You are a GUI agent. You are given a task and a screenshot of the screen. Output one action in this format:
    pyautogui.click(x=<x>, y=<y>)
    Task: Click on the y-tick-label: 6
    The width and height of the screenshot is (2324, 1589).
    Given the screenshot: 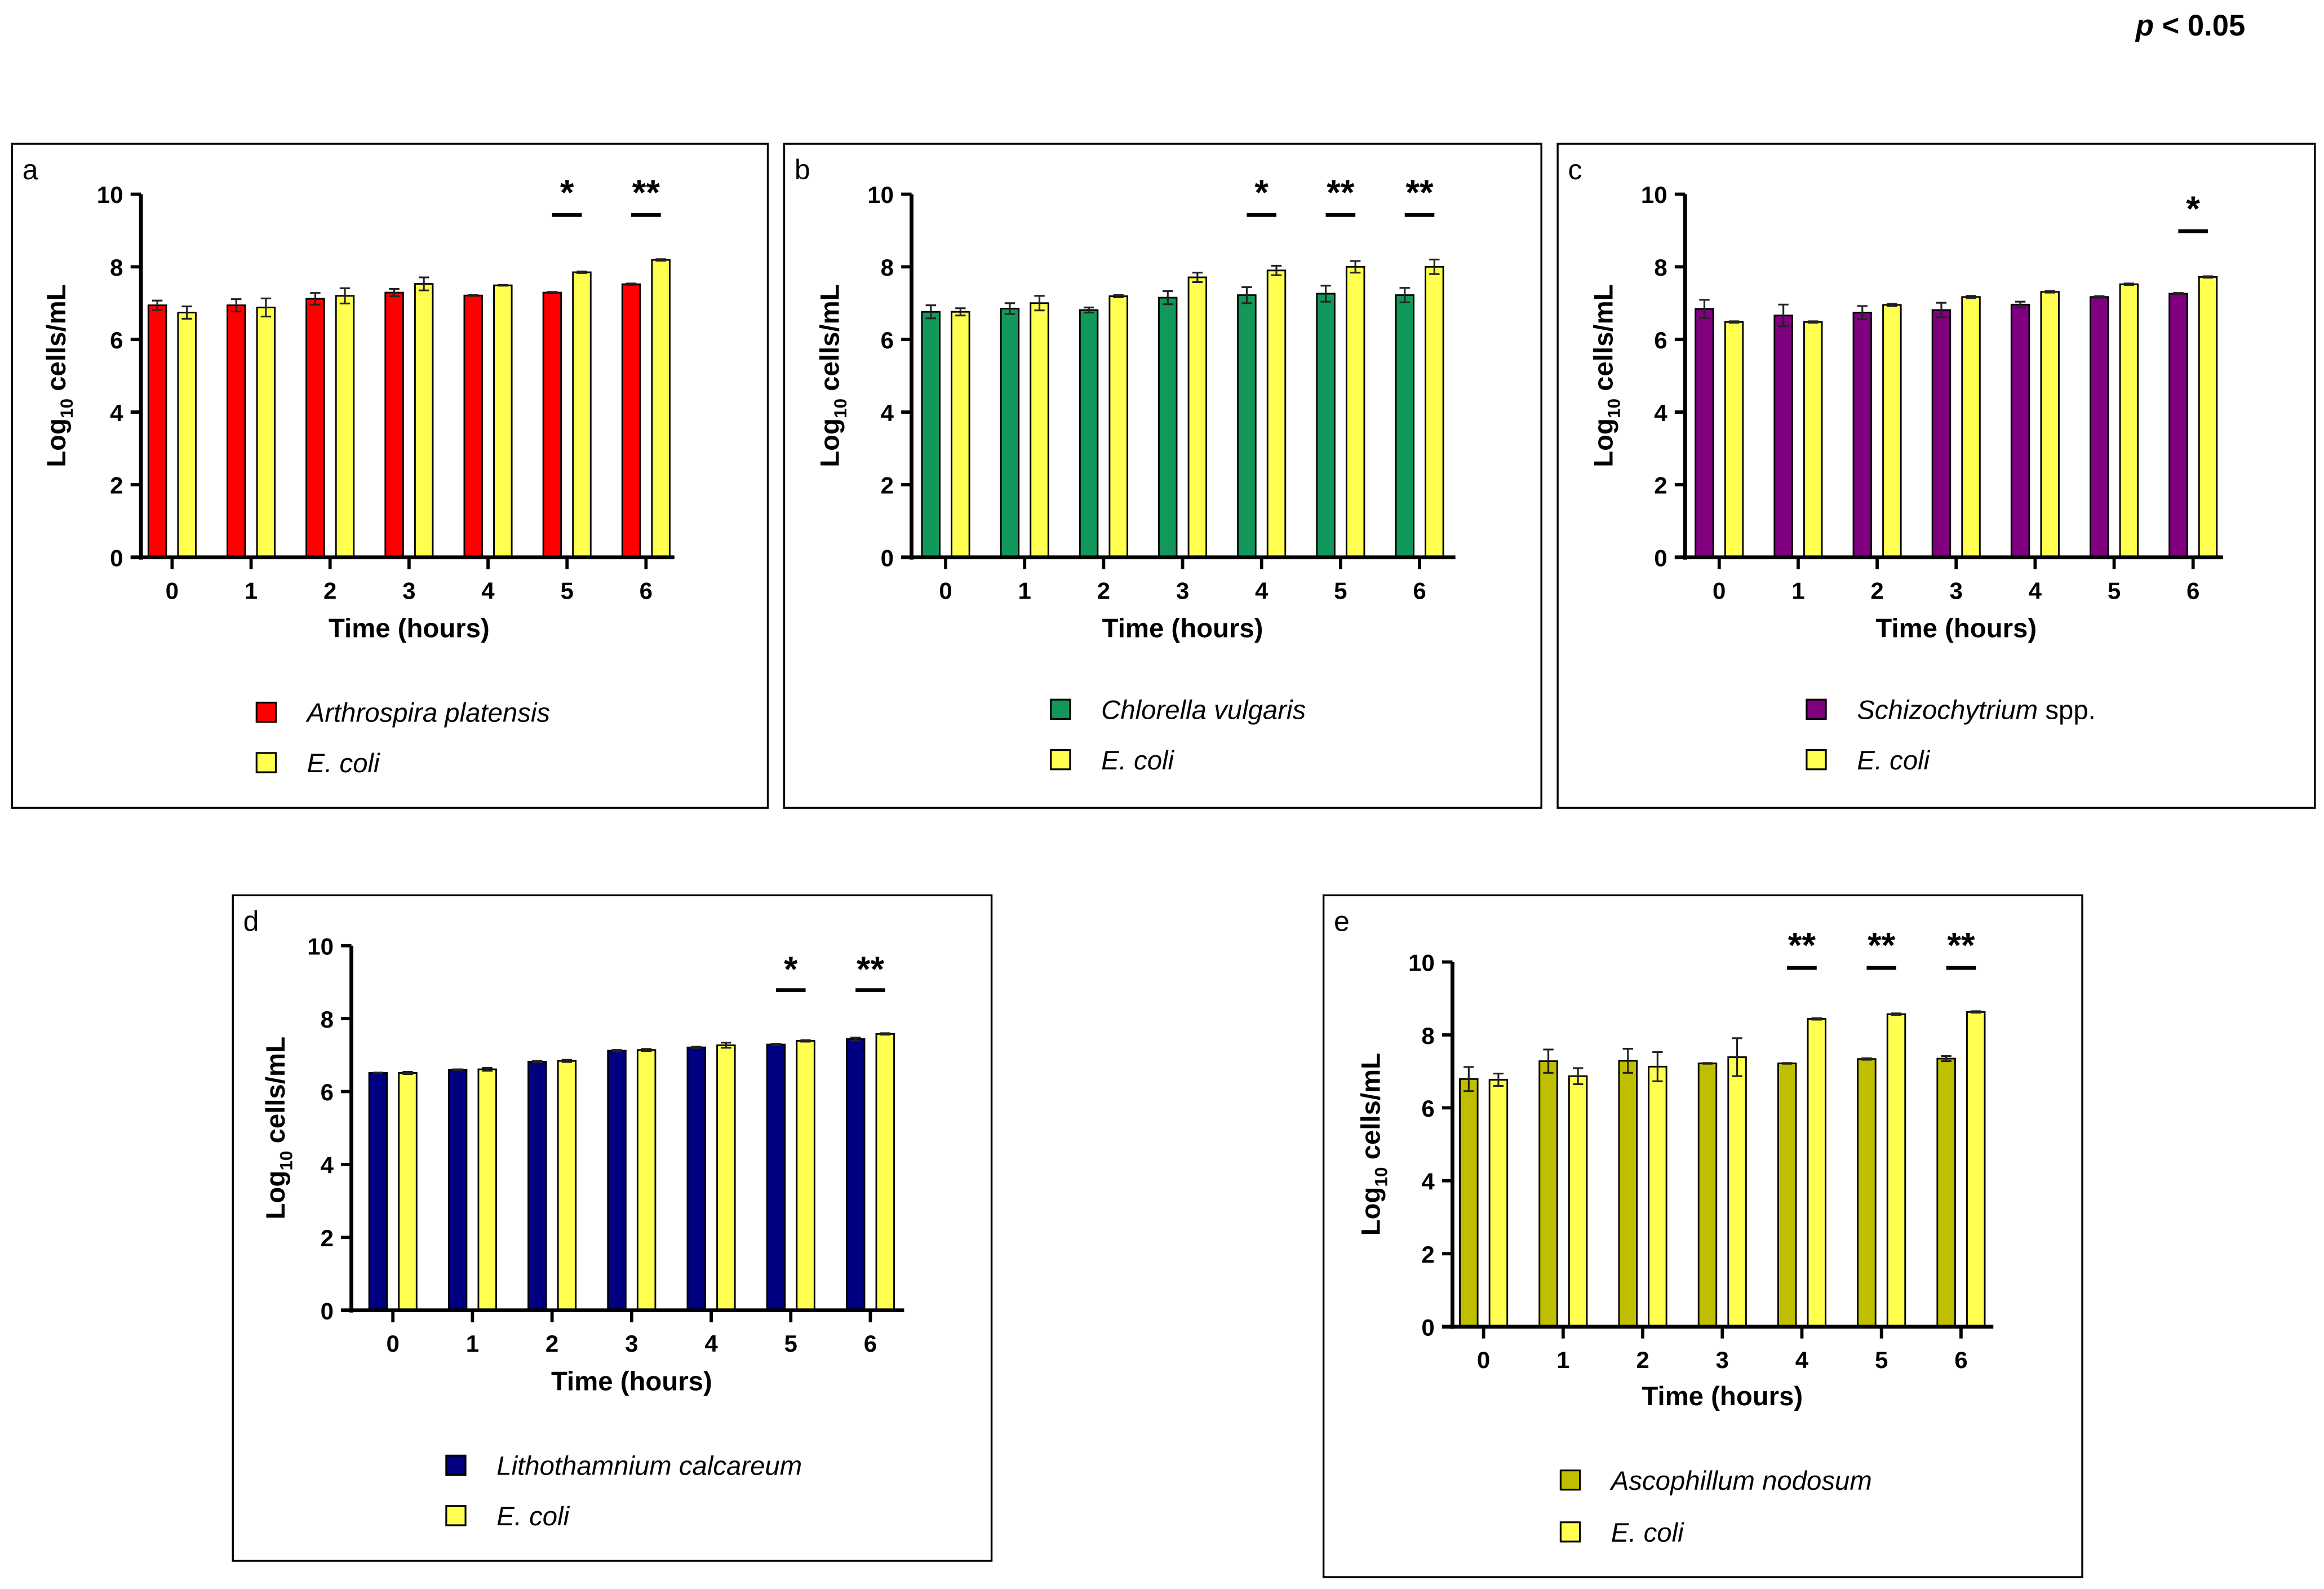 What is the action you would take?
    pyautogui.click(x=887, y=340)
    